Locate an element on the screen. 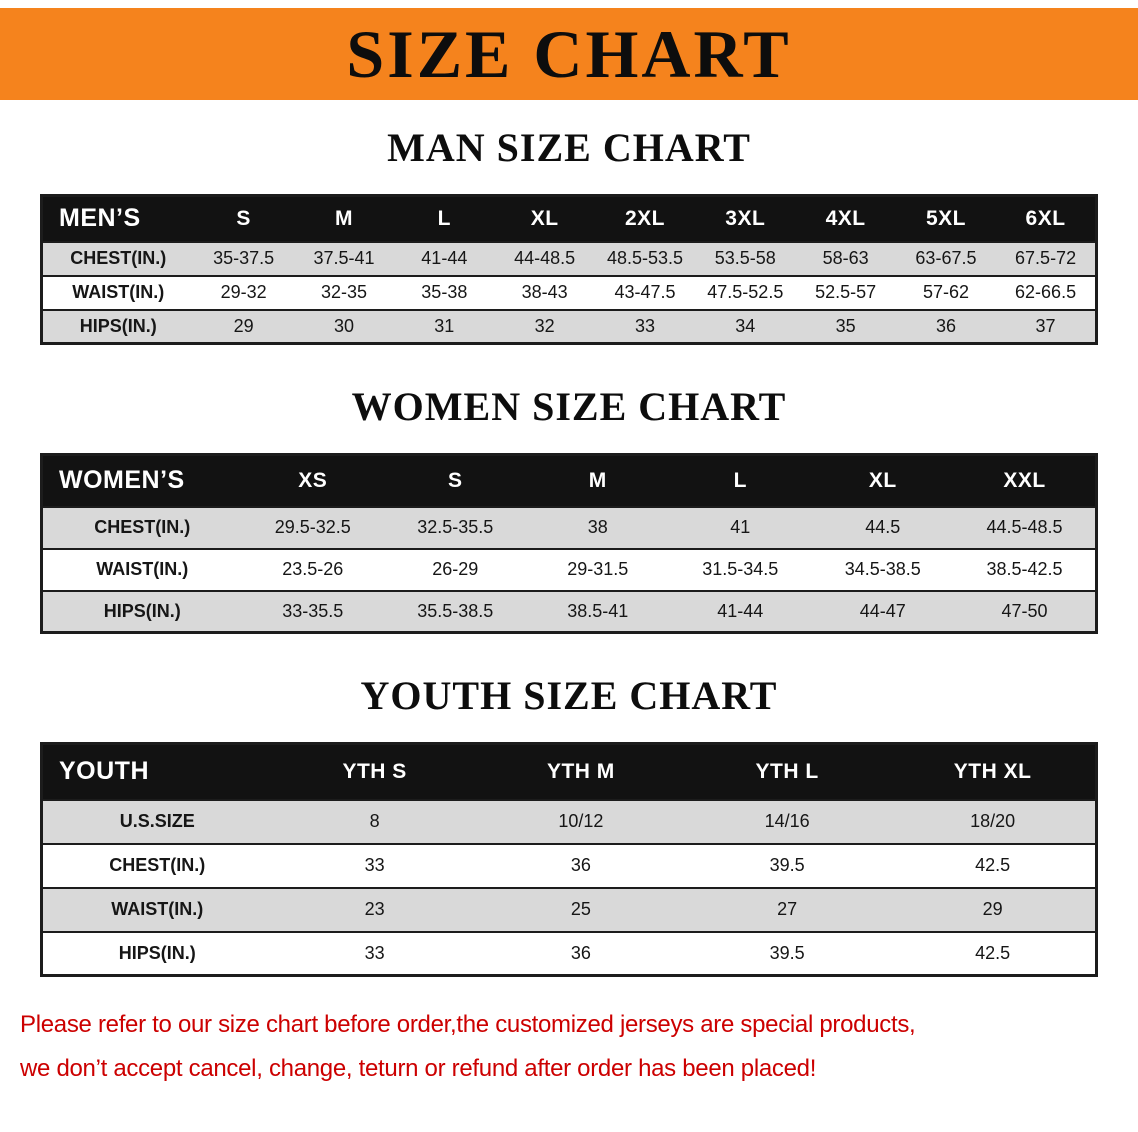 This screenshot has width=1138, height=1132. title-banner: SIZE CHART is located at coordinates (569, 54).